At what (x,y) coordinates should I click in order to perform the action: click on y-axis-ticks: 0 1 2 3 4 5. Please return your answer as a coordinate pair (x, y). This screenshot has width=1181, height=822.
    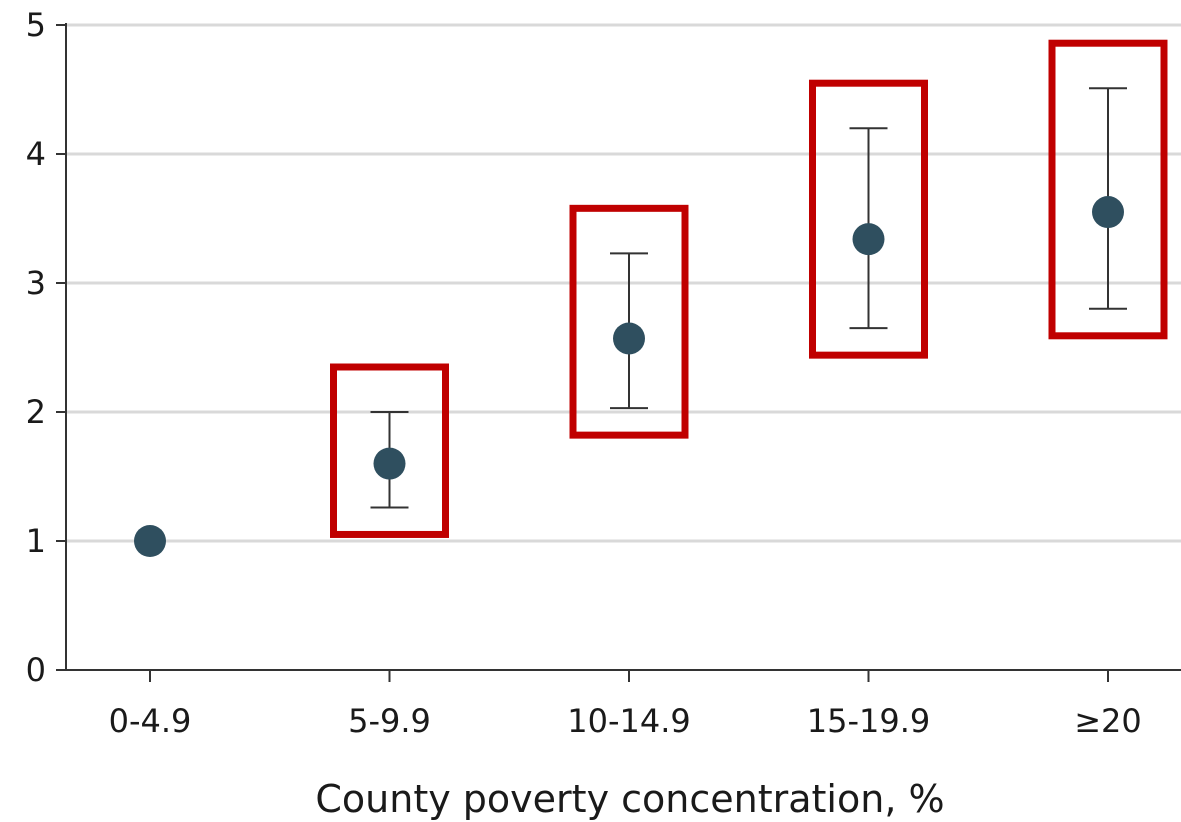
    Looking at the image, I should click on (46, 347).